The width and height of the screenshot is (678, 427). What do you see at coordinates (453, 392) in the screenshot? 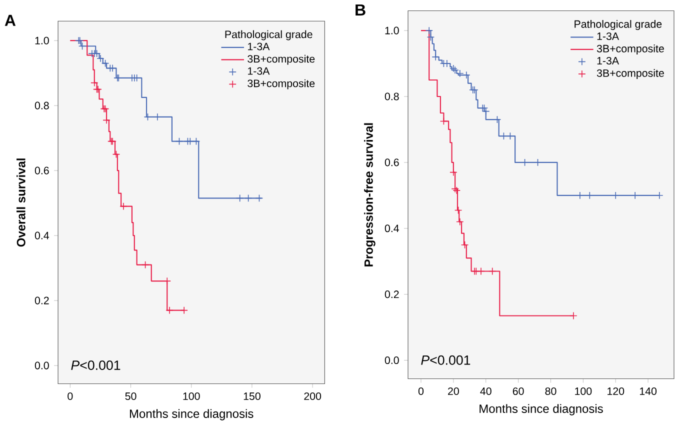
I see `x-tick-label: 20` at bounding box center [453, 392].